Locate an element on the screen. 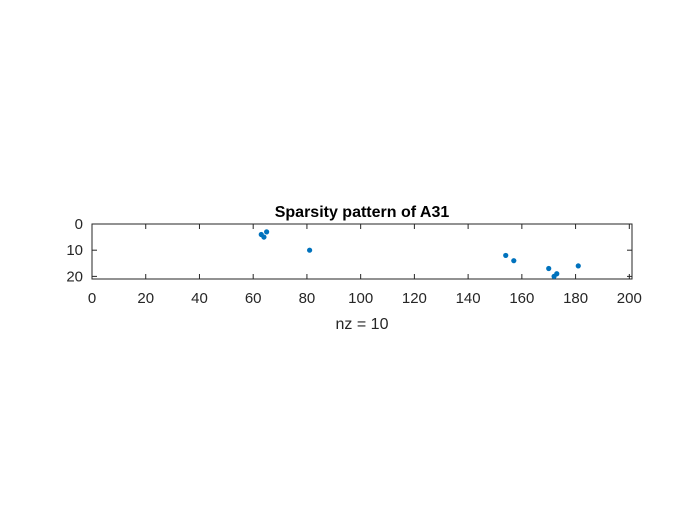  axes-box is located at coordinates (362, 251).